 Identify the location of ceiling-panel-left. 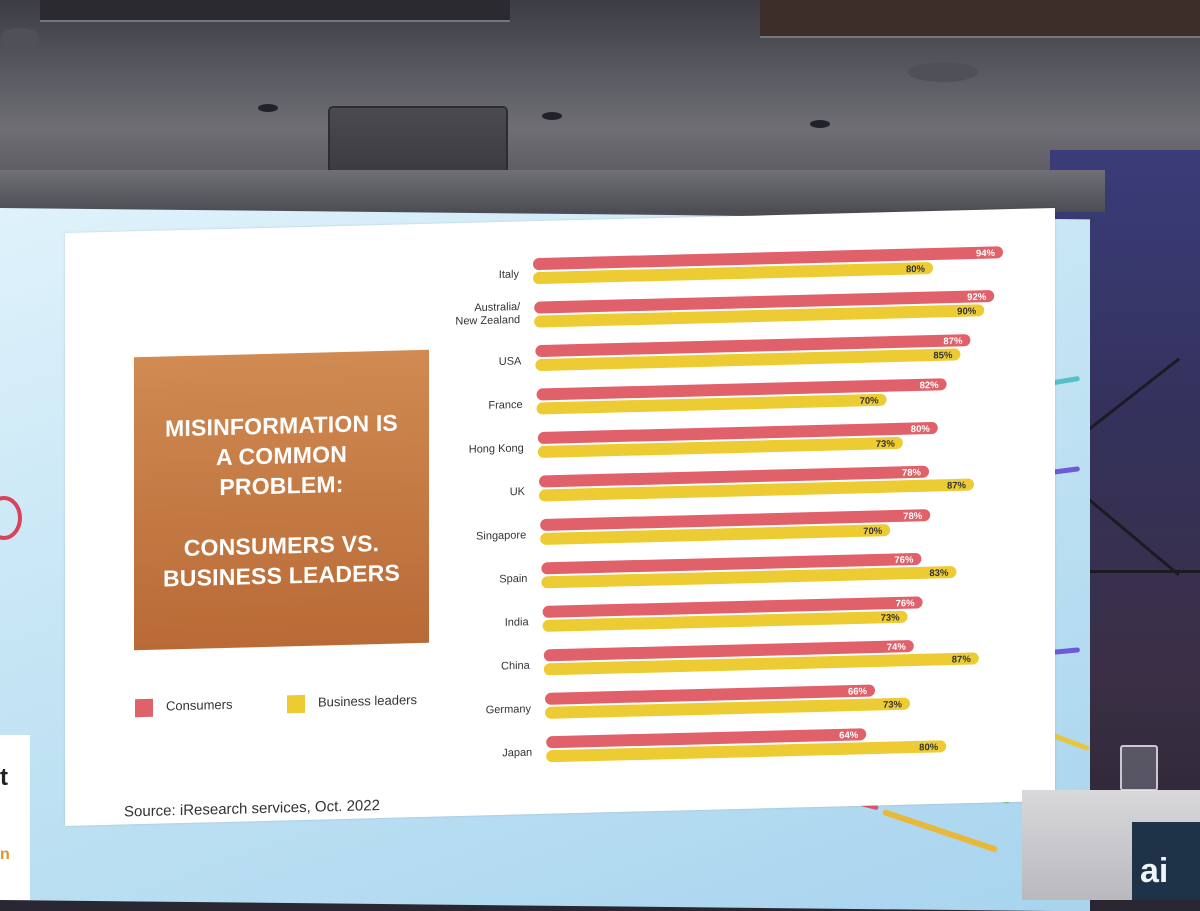
(275, 11).